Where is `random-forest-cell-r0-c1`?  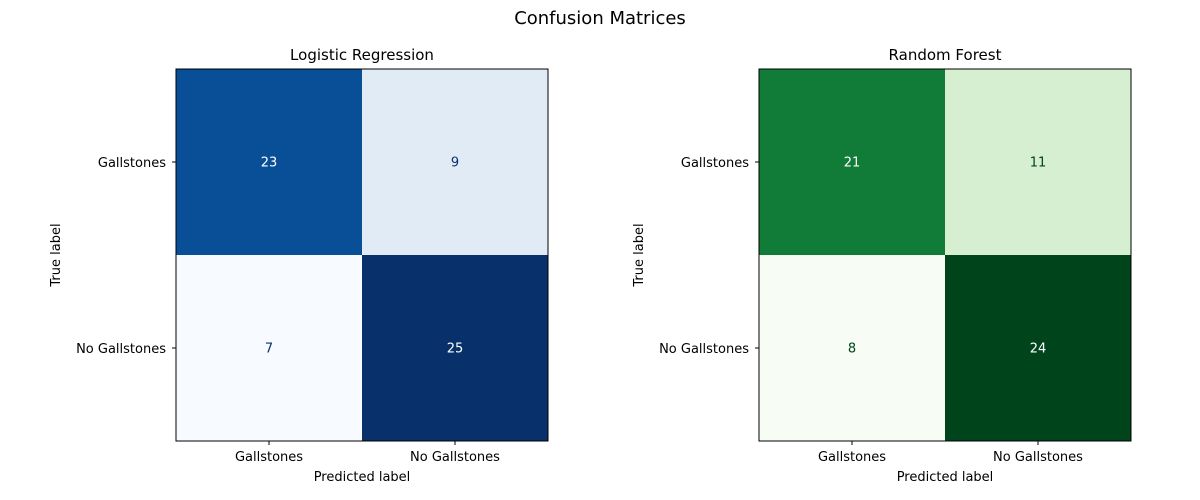
random-forest-cell-r0-c1 is located at coordinates (1038, 162).